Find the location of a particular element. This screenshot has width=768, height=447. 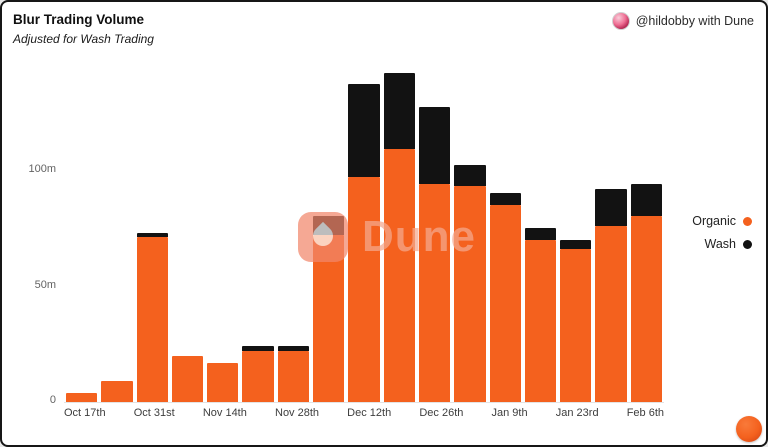

x-axis-tick-label: Feb 6th is located at coordinates (645, 413).